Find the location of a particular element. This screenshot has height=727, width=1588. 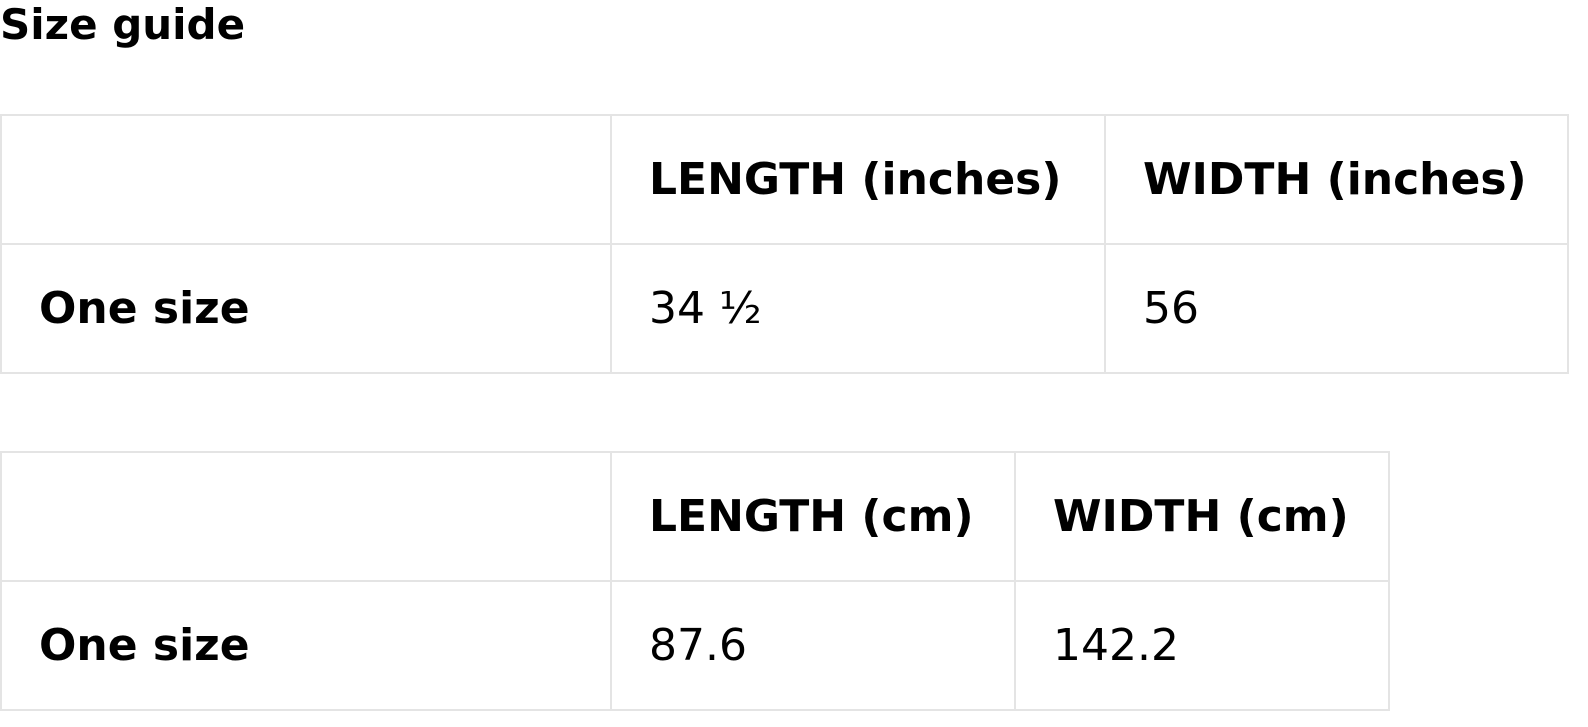

length-value: 34 ½ is located at coordinates (858, 308).